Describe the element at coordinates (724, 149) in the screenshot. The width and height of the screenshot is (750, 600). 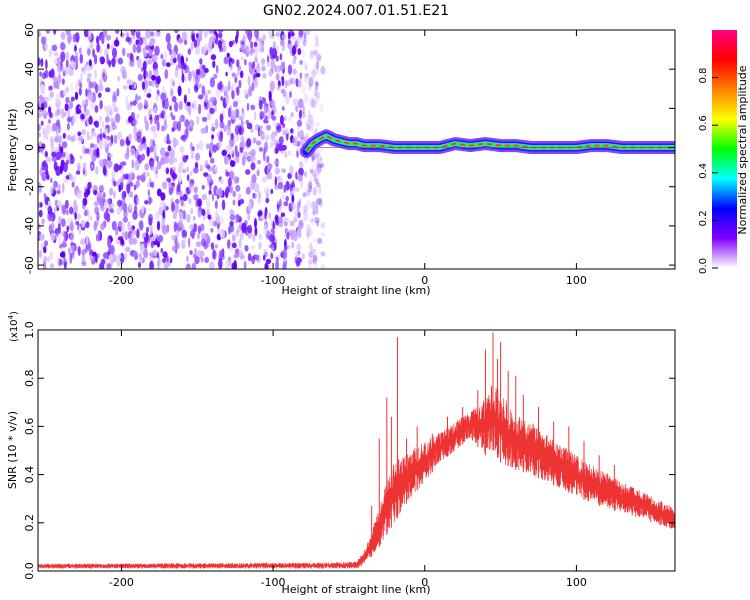
I see `colorbar-gradient` at that location.